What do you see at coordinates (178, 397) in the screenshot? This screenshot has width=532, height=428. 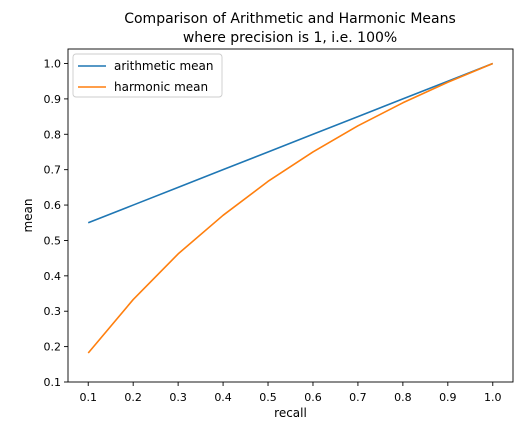 I see `x-tick-label: 0.3` at bounding box center [178, 397].